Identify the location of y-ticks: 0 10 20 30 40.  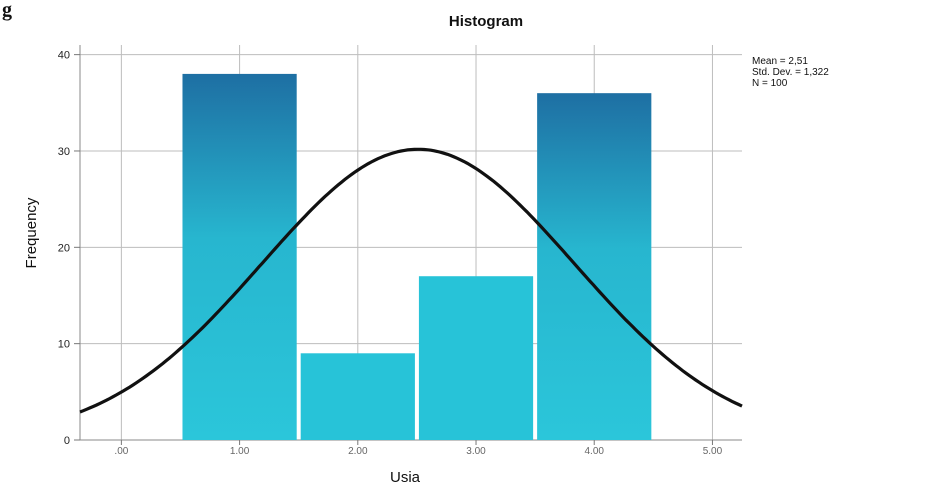
(69, 248).